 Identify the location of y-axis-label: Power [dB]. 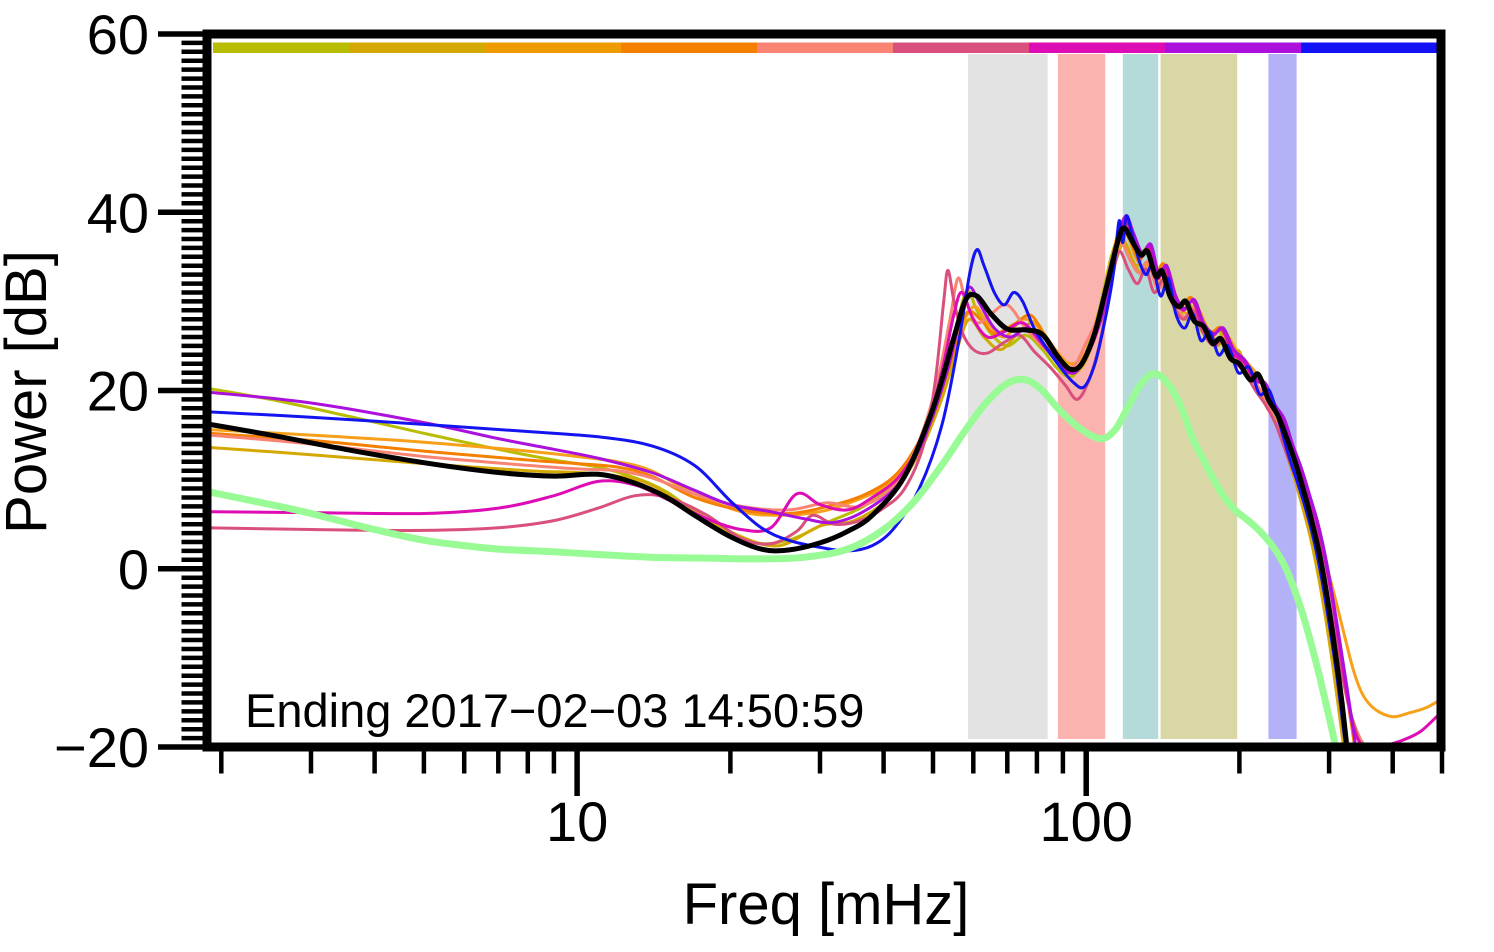
(29, 392).